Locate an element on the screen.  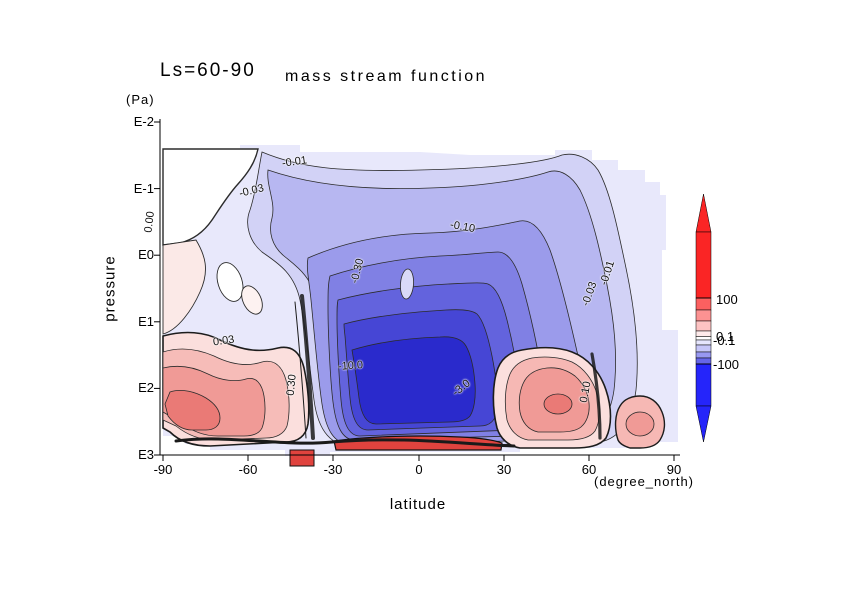
zero-region-topleft is located at coordinates (210, 197).